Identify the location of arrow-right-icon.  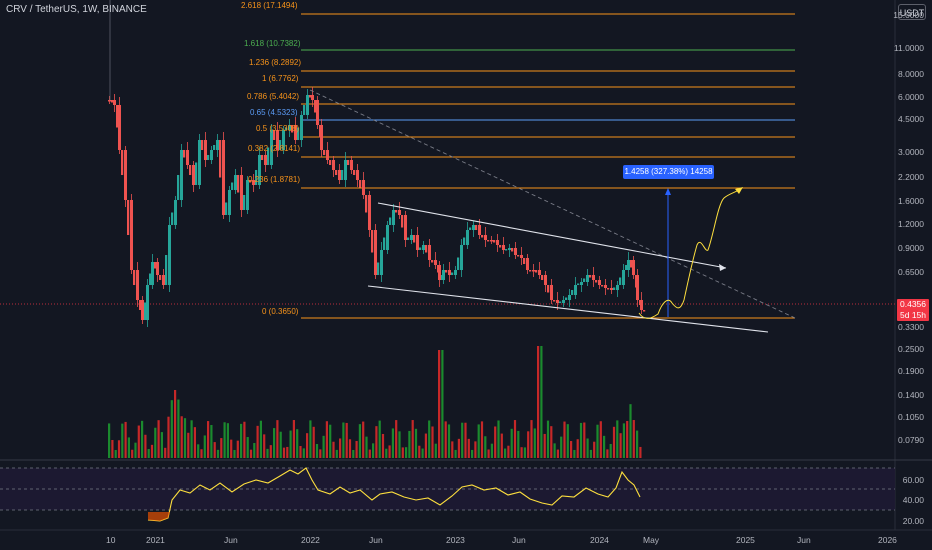
(722, 267).